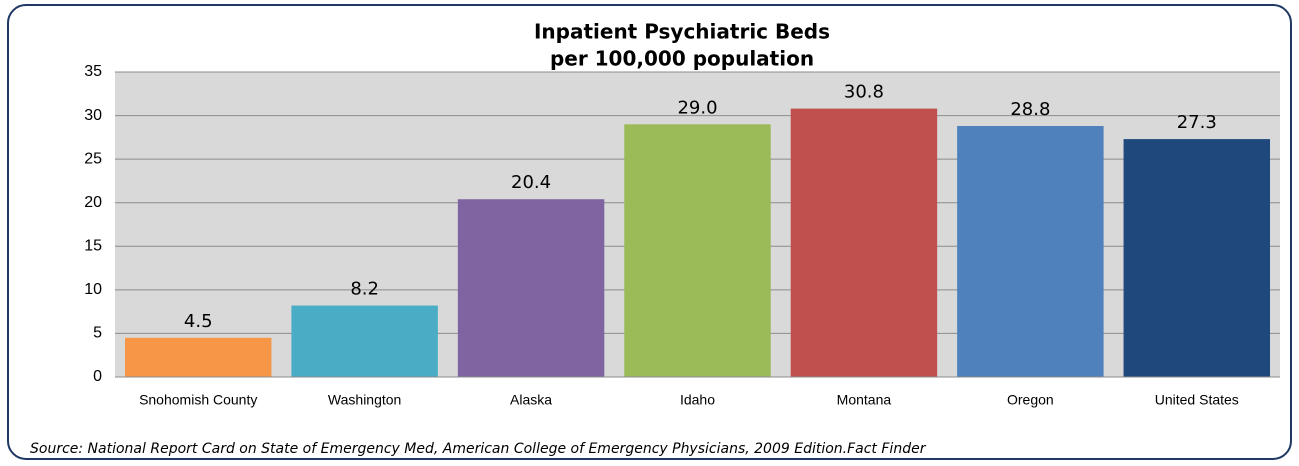 Image resolution: width=1299 pixels, height=466 pixels. What do you see at coordinates (531, 182) in the screenshot?
I see `data-label: 20.4` at bounding box center [531, 182].